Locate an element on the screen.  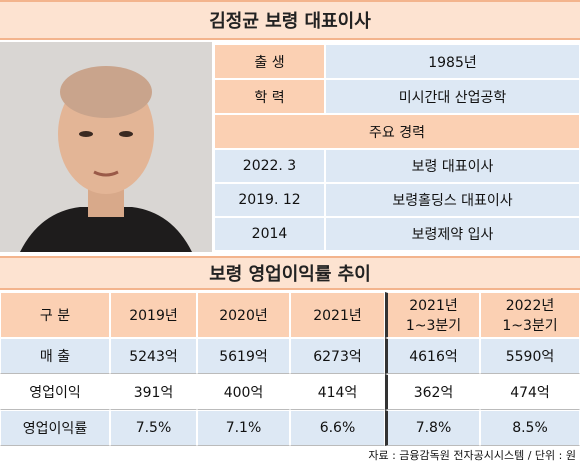
row-label: 영업이익 is located at coordinates (55, 392).